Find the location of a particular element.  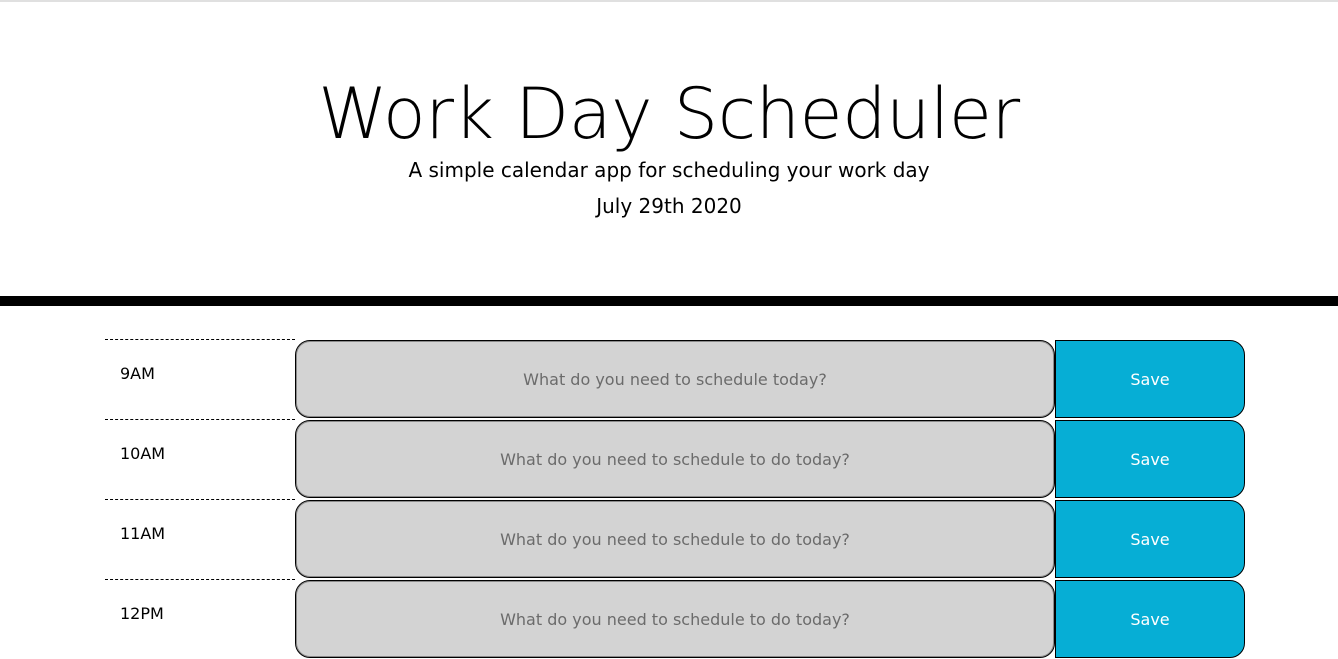

hour-label: 12PM is located at coordinates (200, 619).